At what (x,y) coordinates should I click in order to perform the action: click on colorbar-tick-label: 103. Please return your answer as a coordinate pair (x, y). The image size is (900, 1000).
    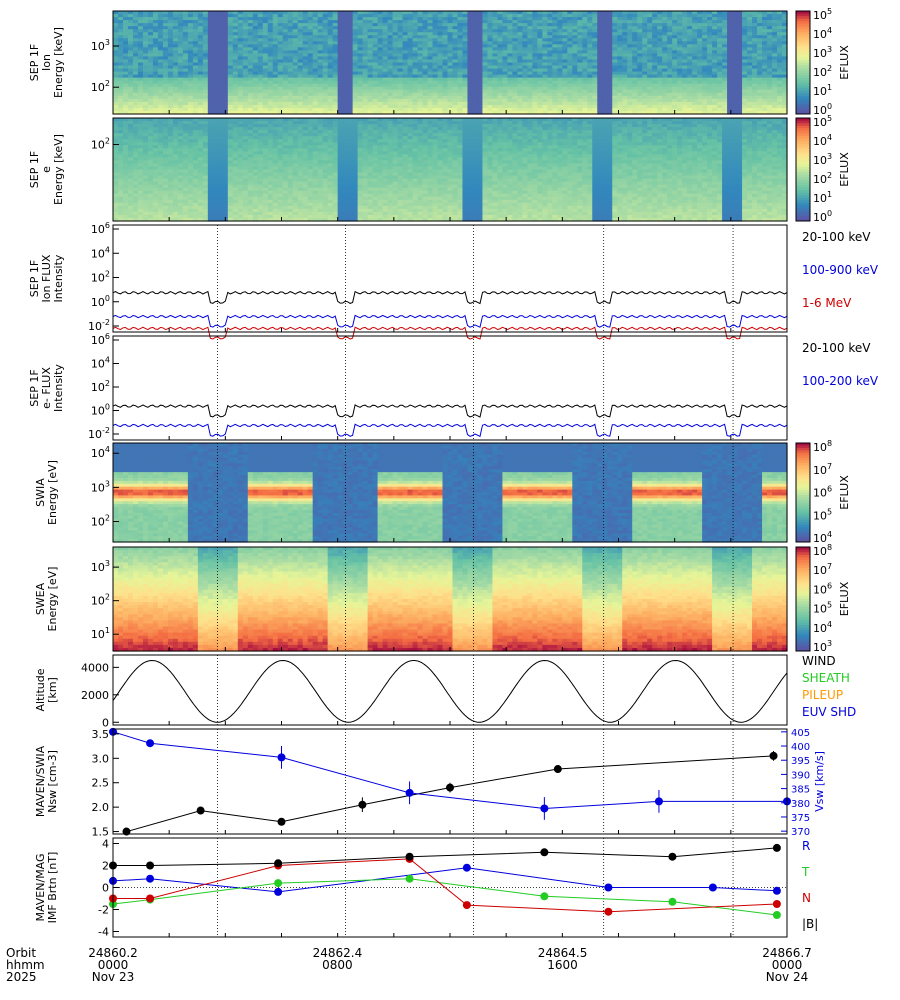
    Looking at the image, I should click on (822, 52).